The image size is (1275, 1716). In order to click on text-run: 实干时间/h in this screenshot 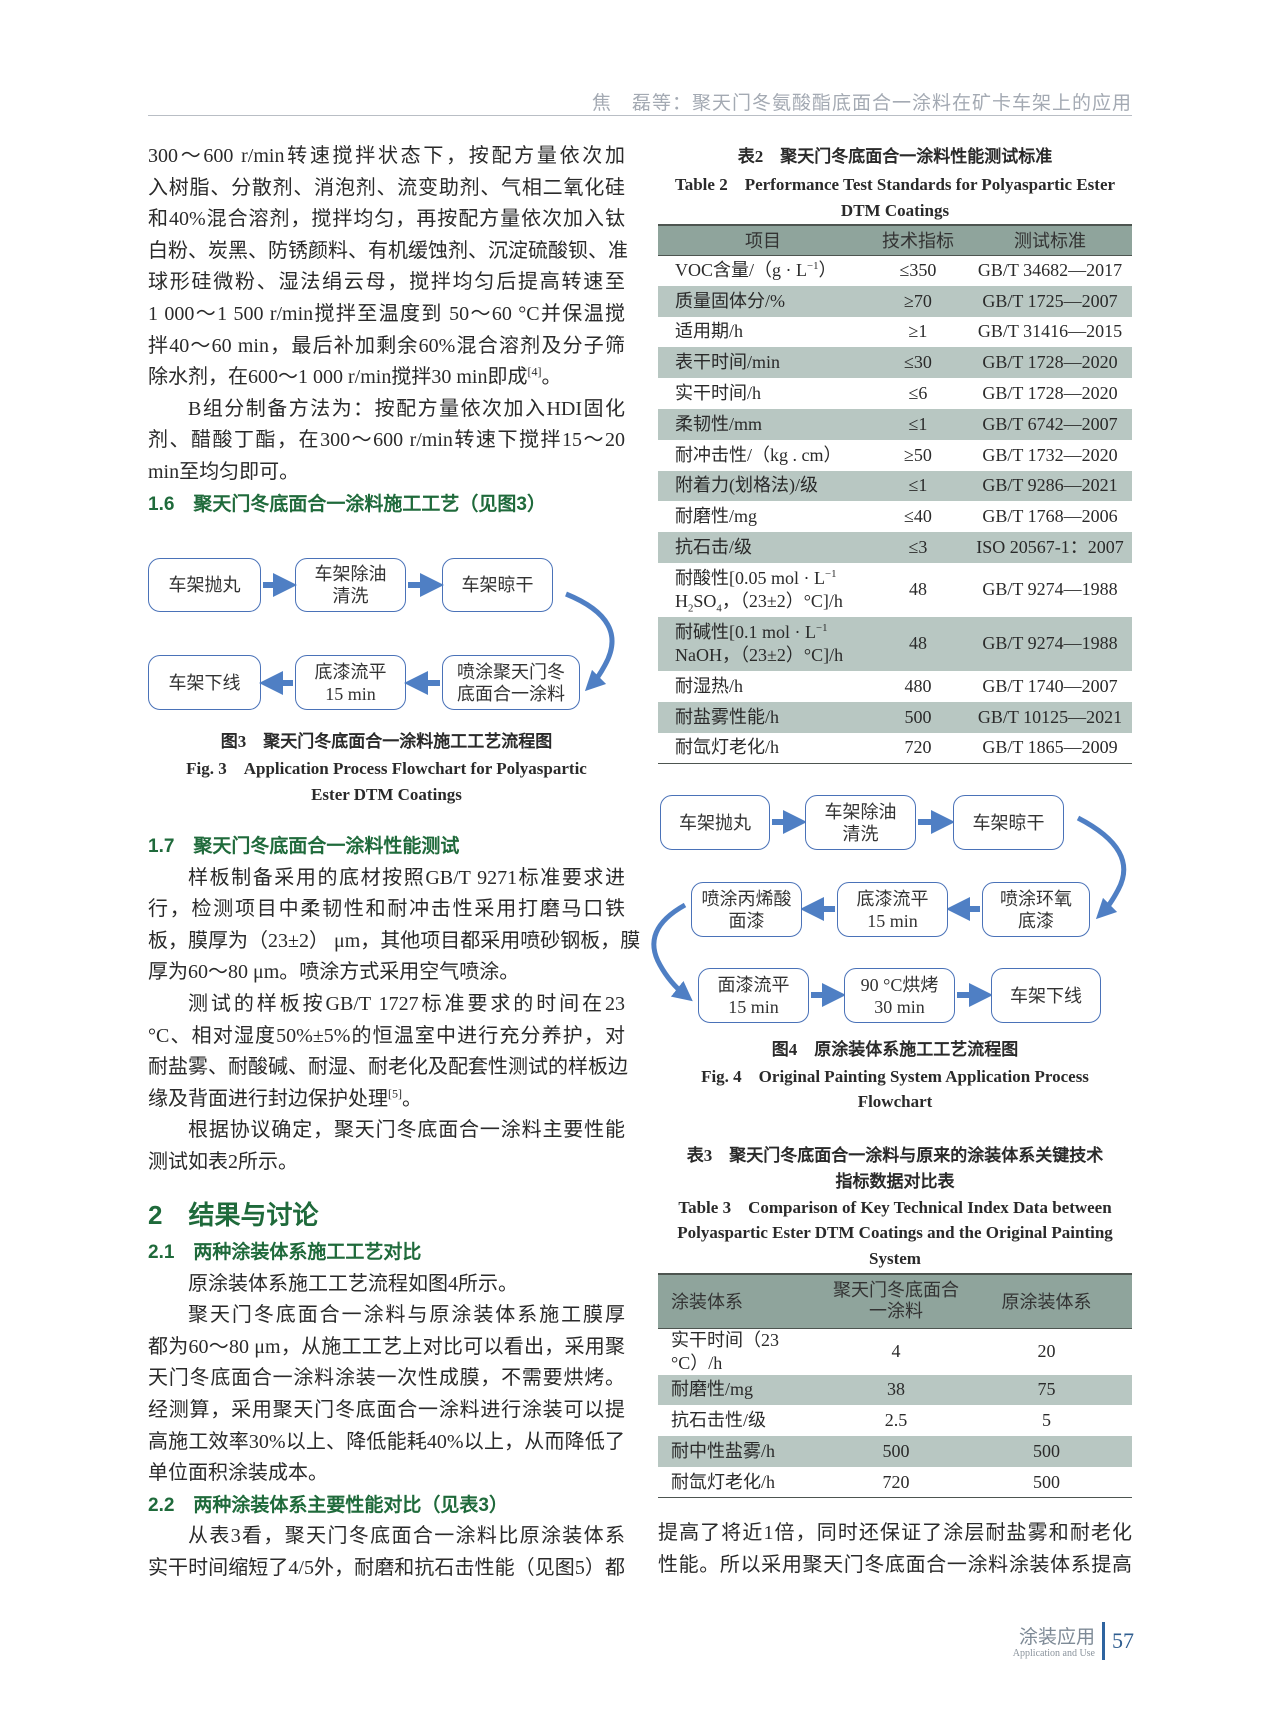, I will do `click(718, 393)`.